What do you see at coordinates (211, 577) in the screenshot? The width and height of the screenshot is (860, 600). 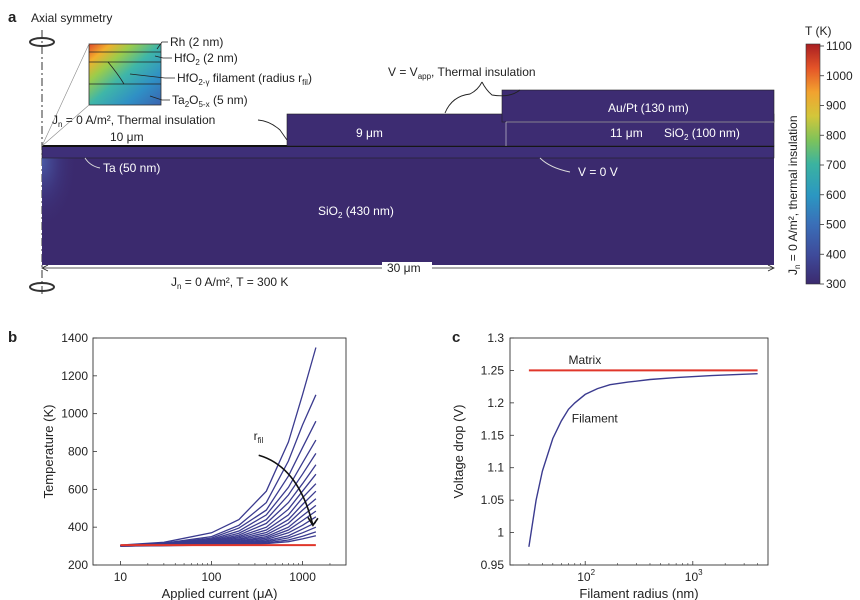 I see `x-tick-label: 100` at bounding box center [211, 577].